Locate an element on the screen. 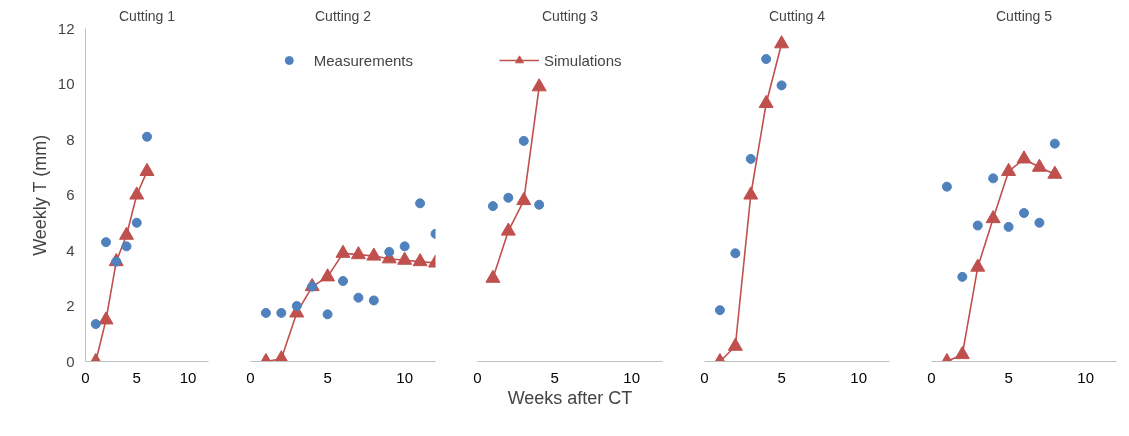 The height and width of the screenshot is (436, 1129). y-tick-label: 10 is located at coordinates (66, 83).